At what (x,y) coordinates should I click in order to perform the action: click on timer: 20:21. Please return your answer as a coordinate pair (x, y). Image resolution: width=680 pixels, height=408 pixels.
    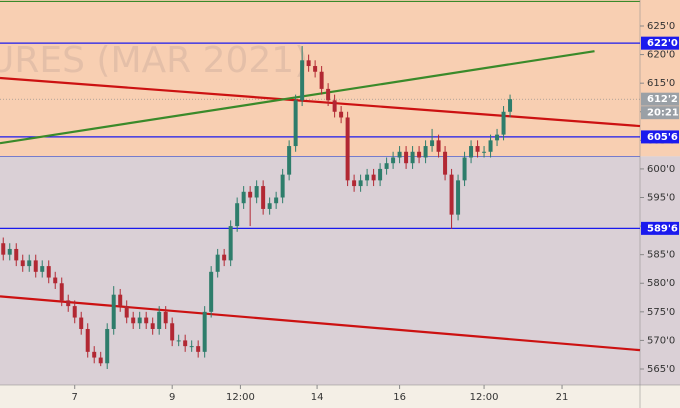
    Looking at the image, I should click on (663, 113).